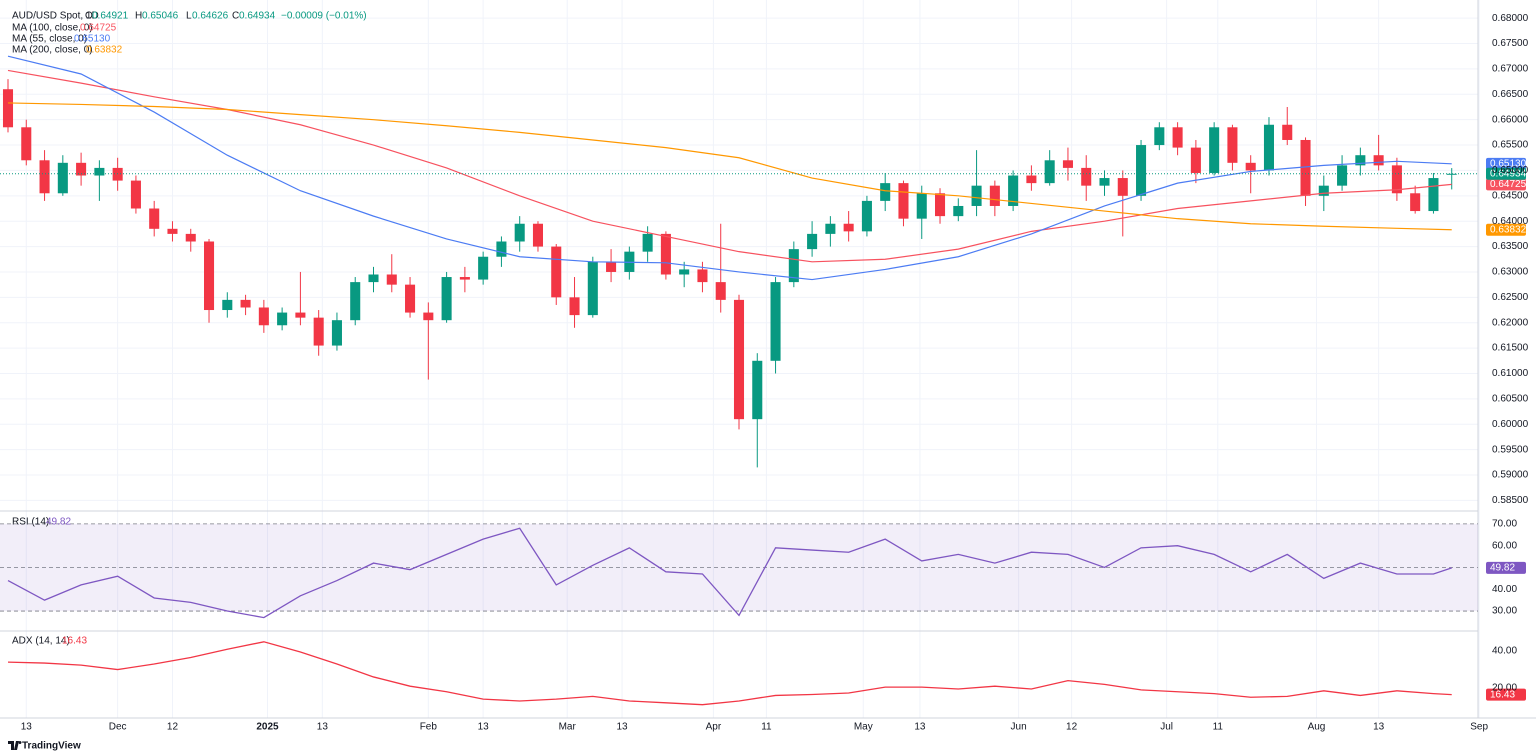  Describe the element at coordinates (1510, 297) in the screenshot. I see `y-tick-label: 0.62500` at that location.